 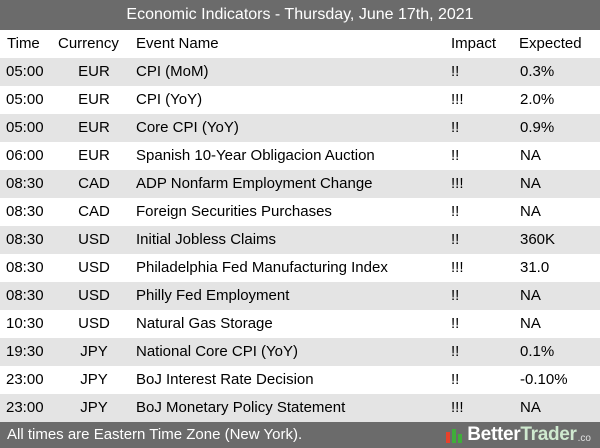 I want to click on cell-expected: 0.9%, so click(x=537, y=127).